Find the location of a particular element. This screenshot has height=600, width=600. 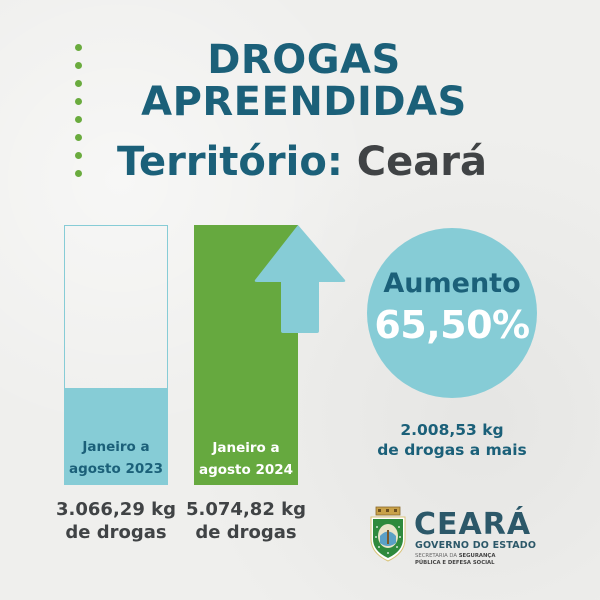

subtitle-place: Ceará is located at coordinates (421, 162).